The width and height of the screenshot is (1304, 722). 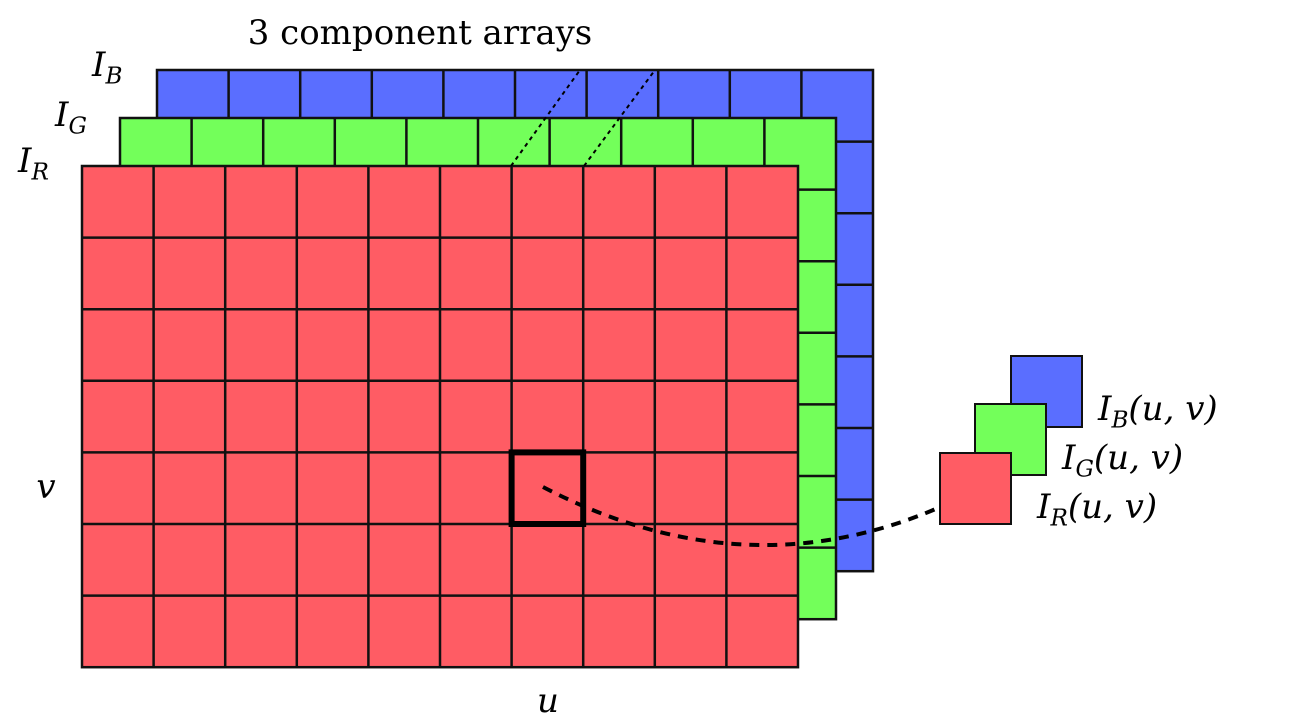 What do you see at coordinates (1122, 460) in the screenshot?
I see `green-pixel-value-label: IG(u, v)` at bounding box center [1122, 460].